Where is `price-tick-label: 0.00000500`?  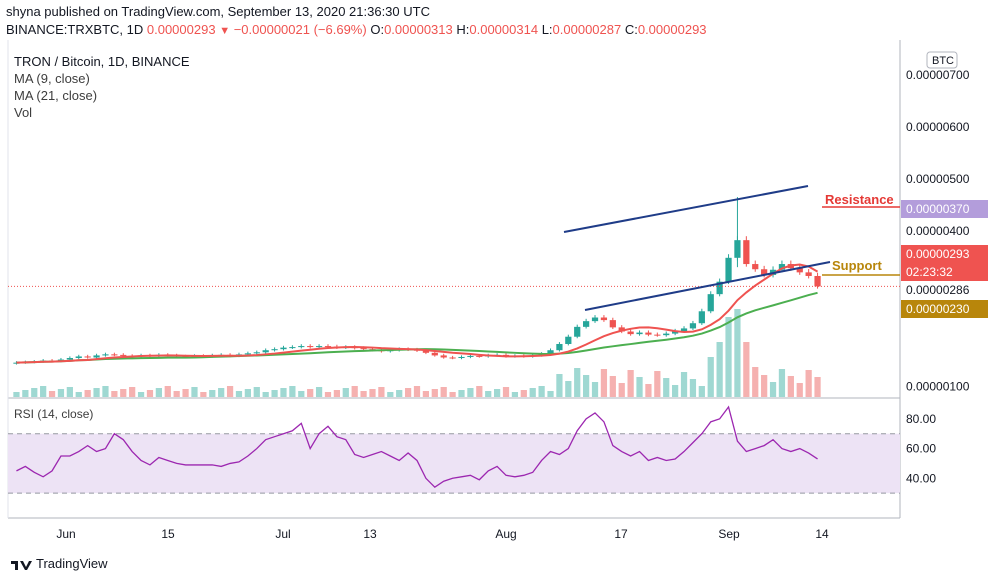 price-tick-label: 0.00000500 is located at coordinates (938, 179).